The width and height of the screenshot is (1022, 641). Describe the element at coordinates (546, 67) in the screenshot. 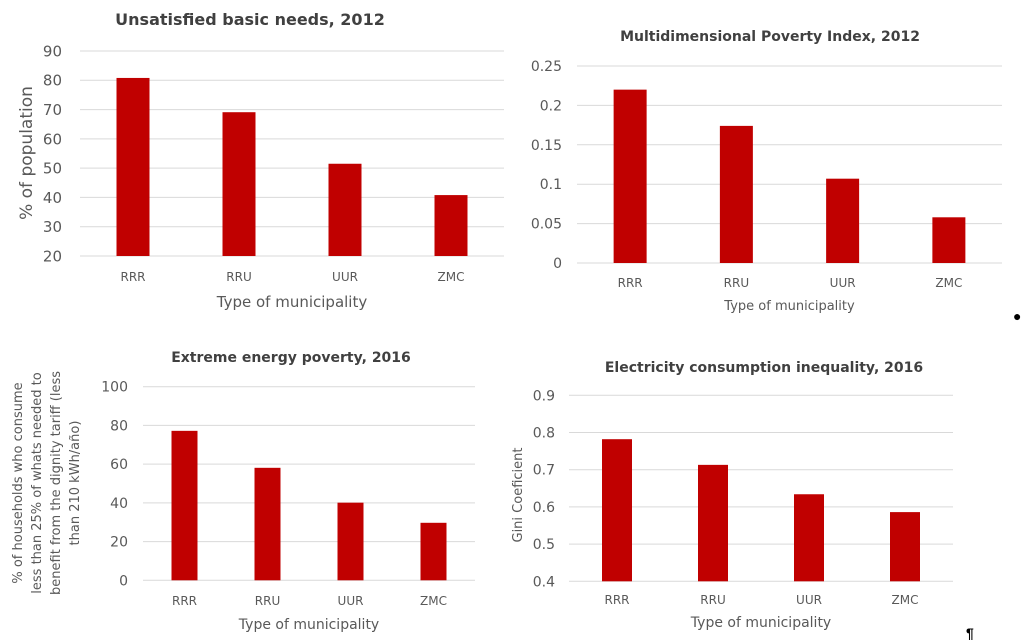

I see `y-tick-label: 0.25` at that location.